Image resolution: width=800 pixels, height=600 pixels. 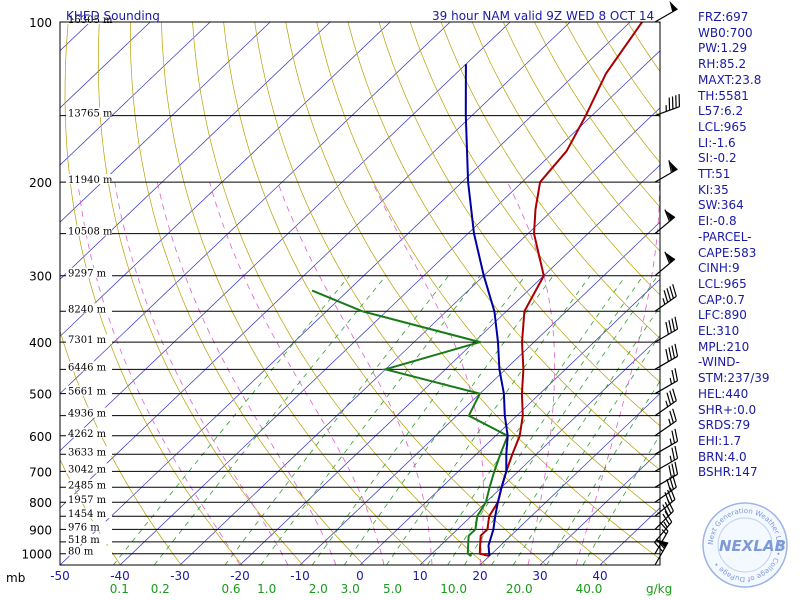 What do you see at coordinates (722, 64) in the screenshot?
I see `index-item: RH:85.2` at bounding box center [722, 64].